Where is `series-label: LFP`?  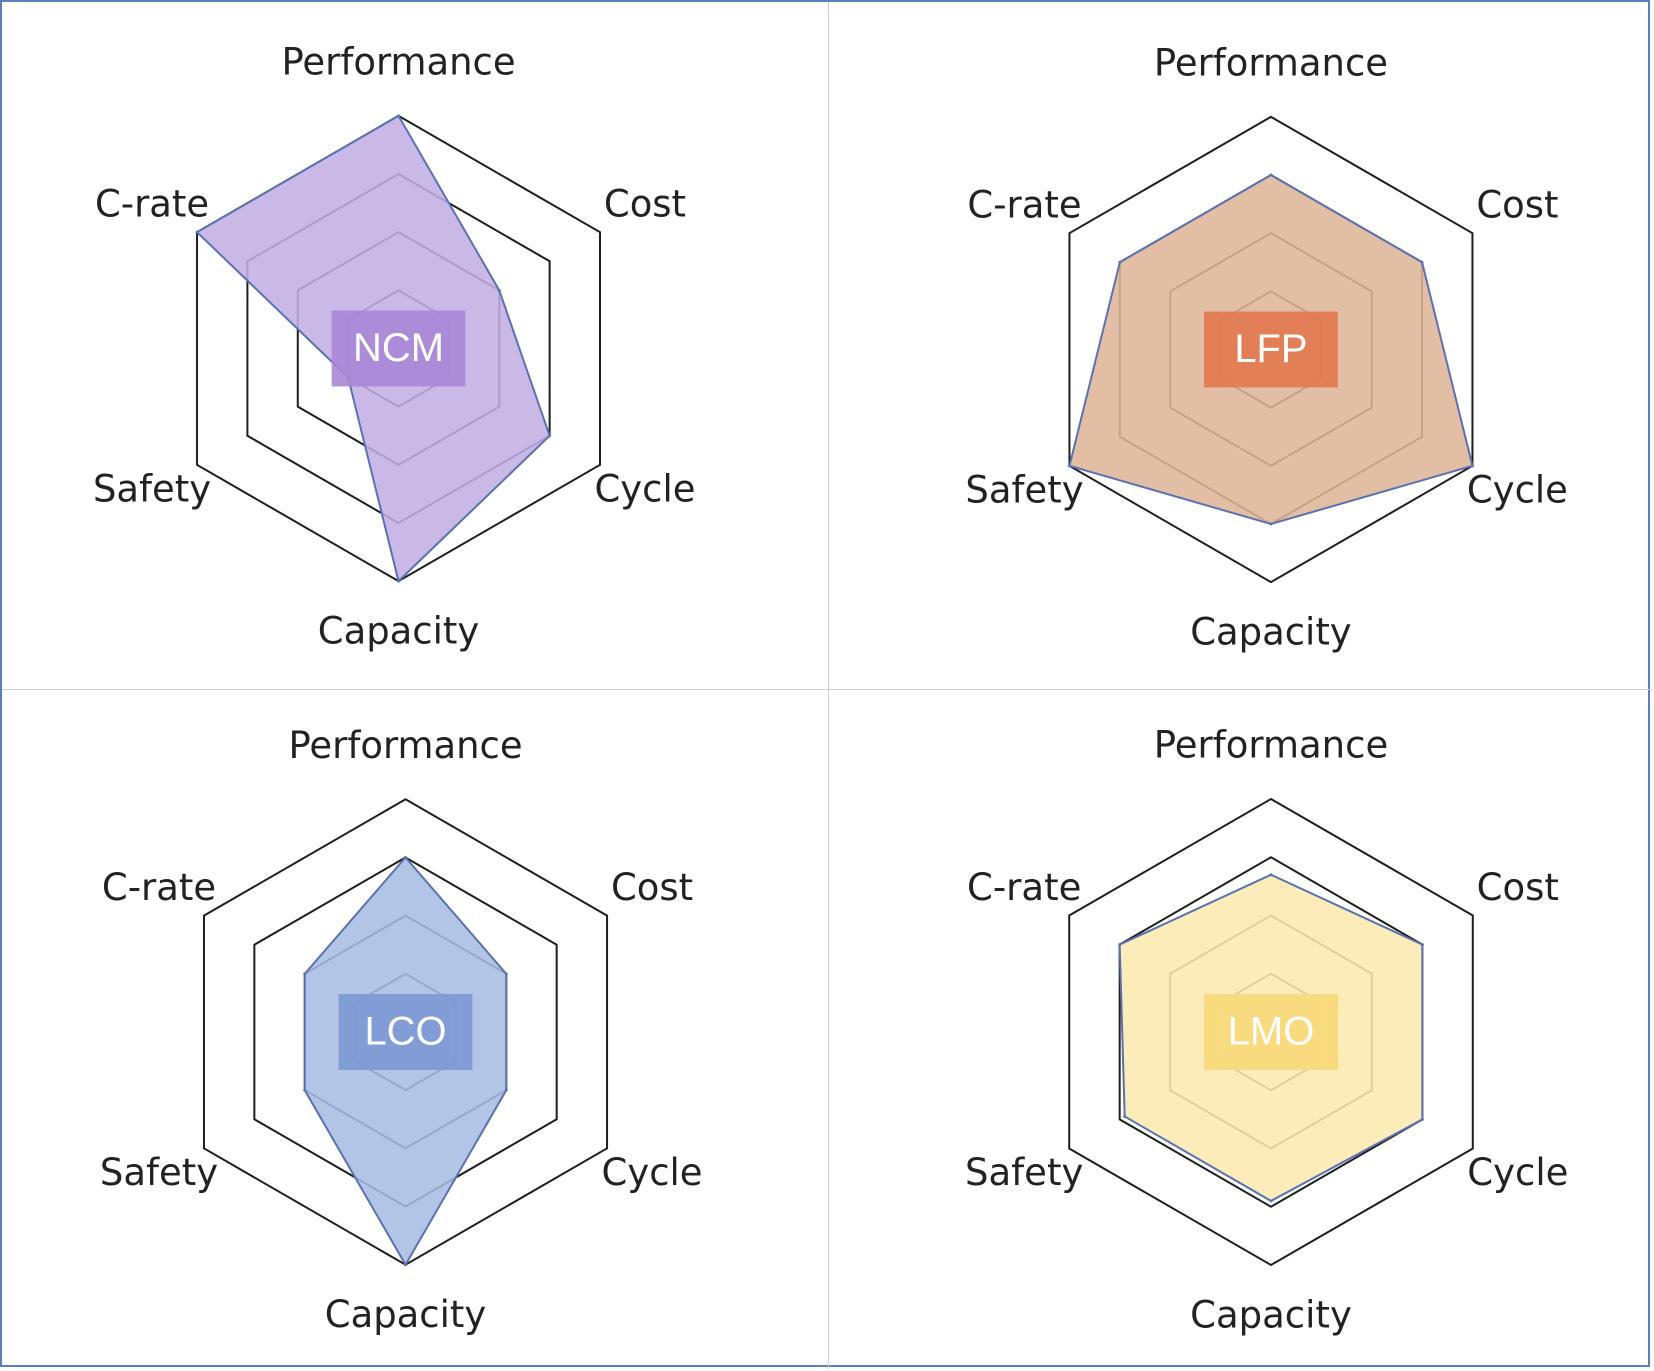 series-label: LFP is located at coordinates (1270, 349).